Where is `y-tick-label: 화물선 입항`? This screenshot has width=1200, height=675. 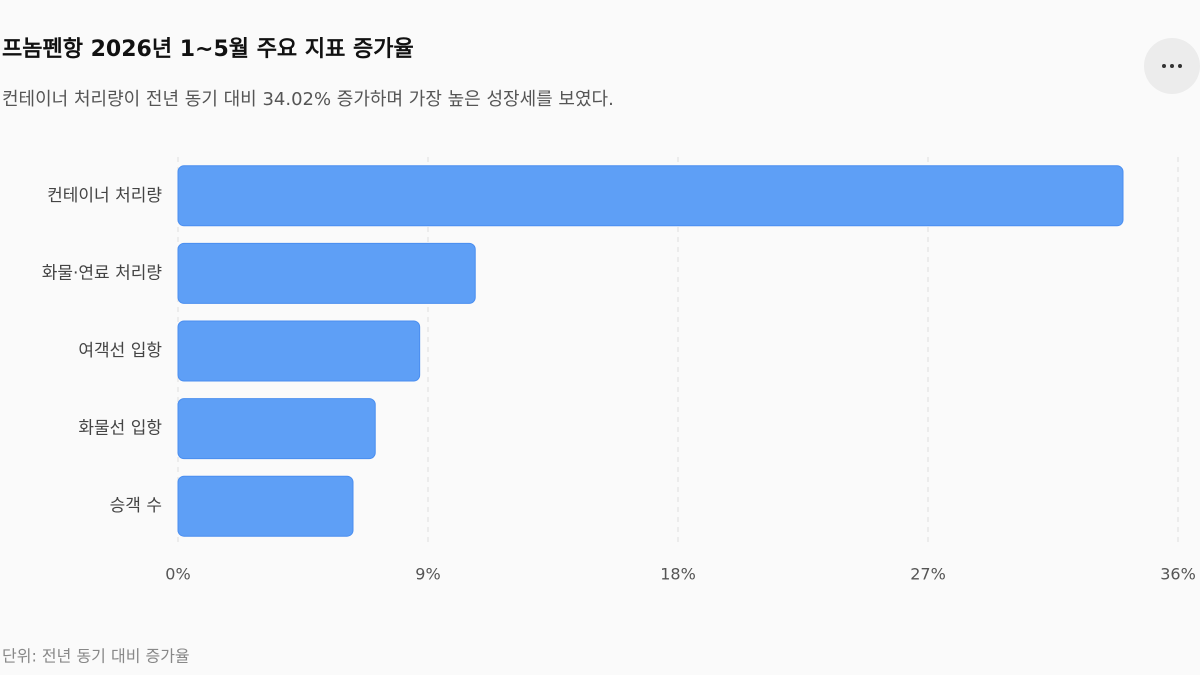 y-tick-label: 화물선 입항 is located at coordinates (120, 429).